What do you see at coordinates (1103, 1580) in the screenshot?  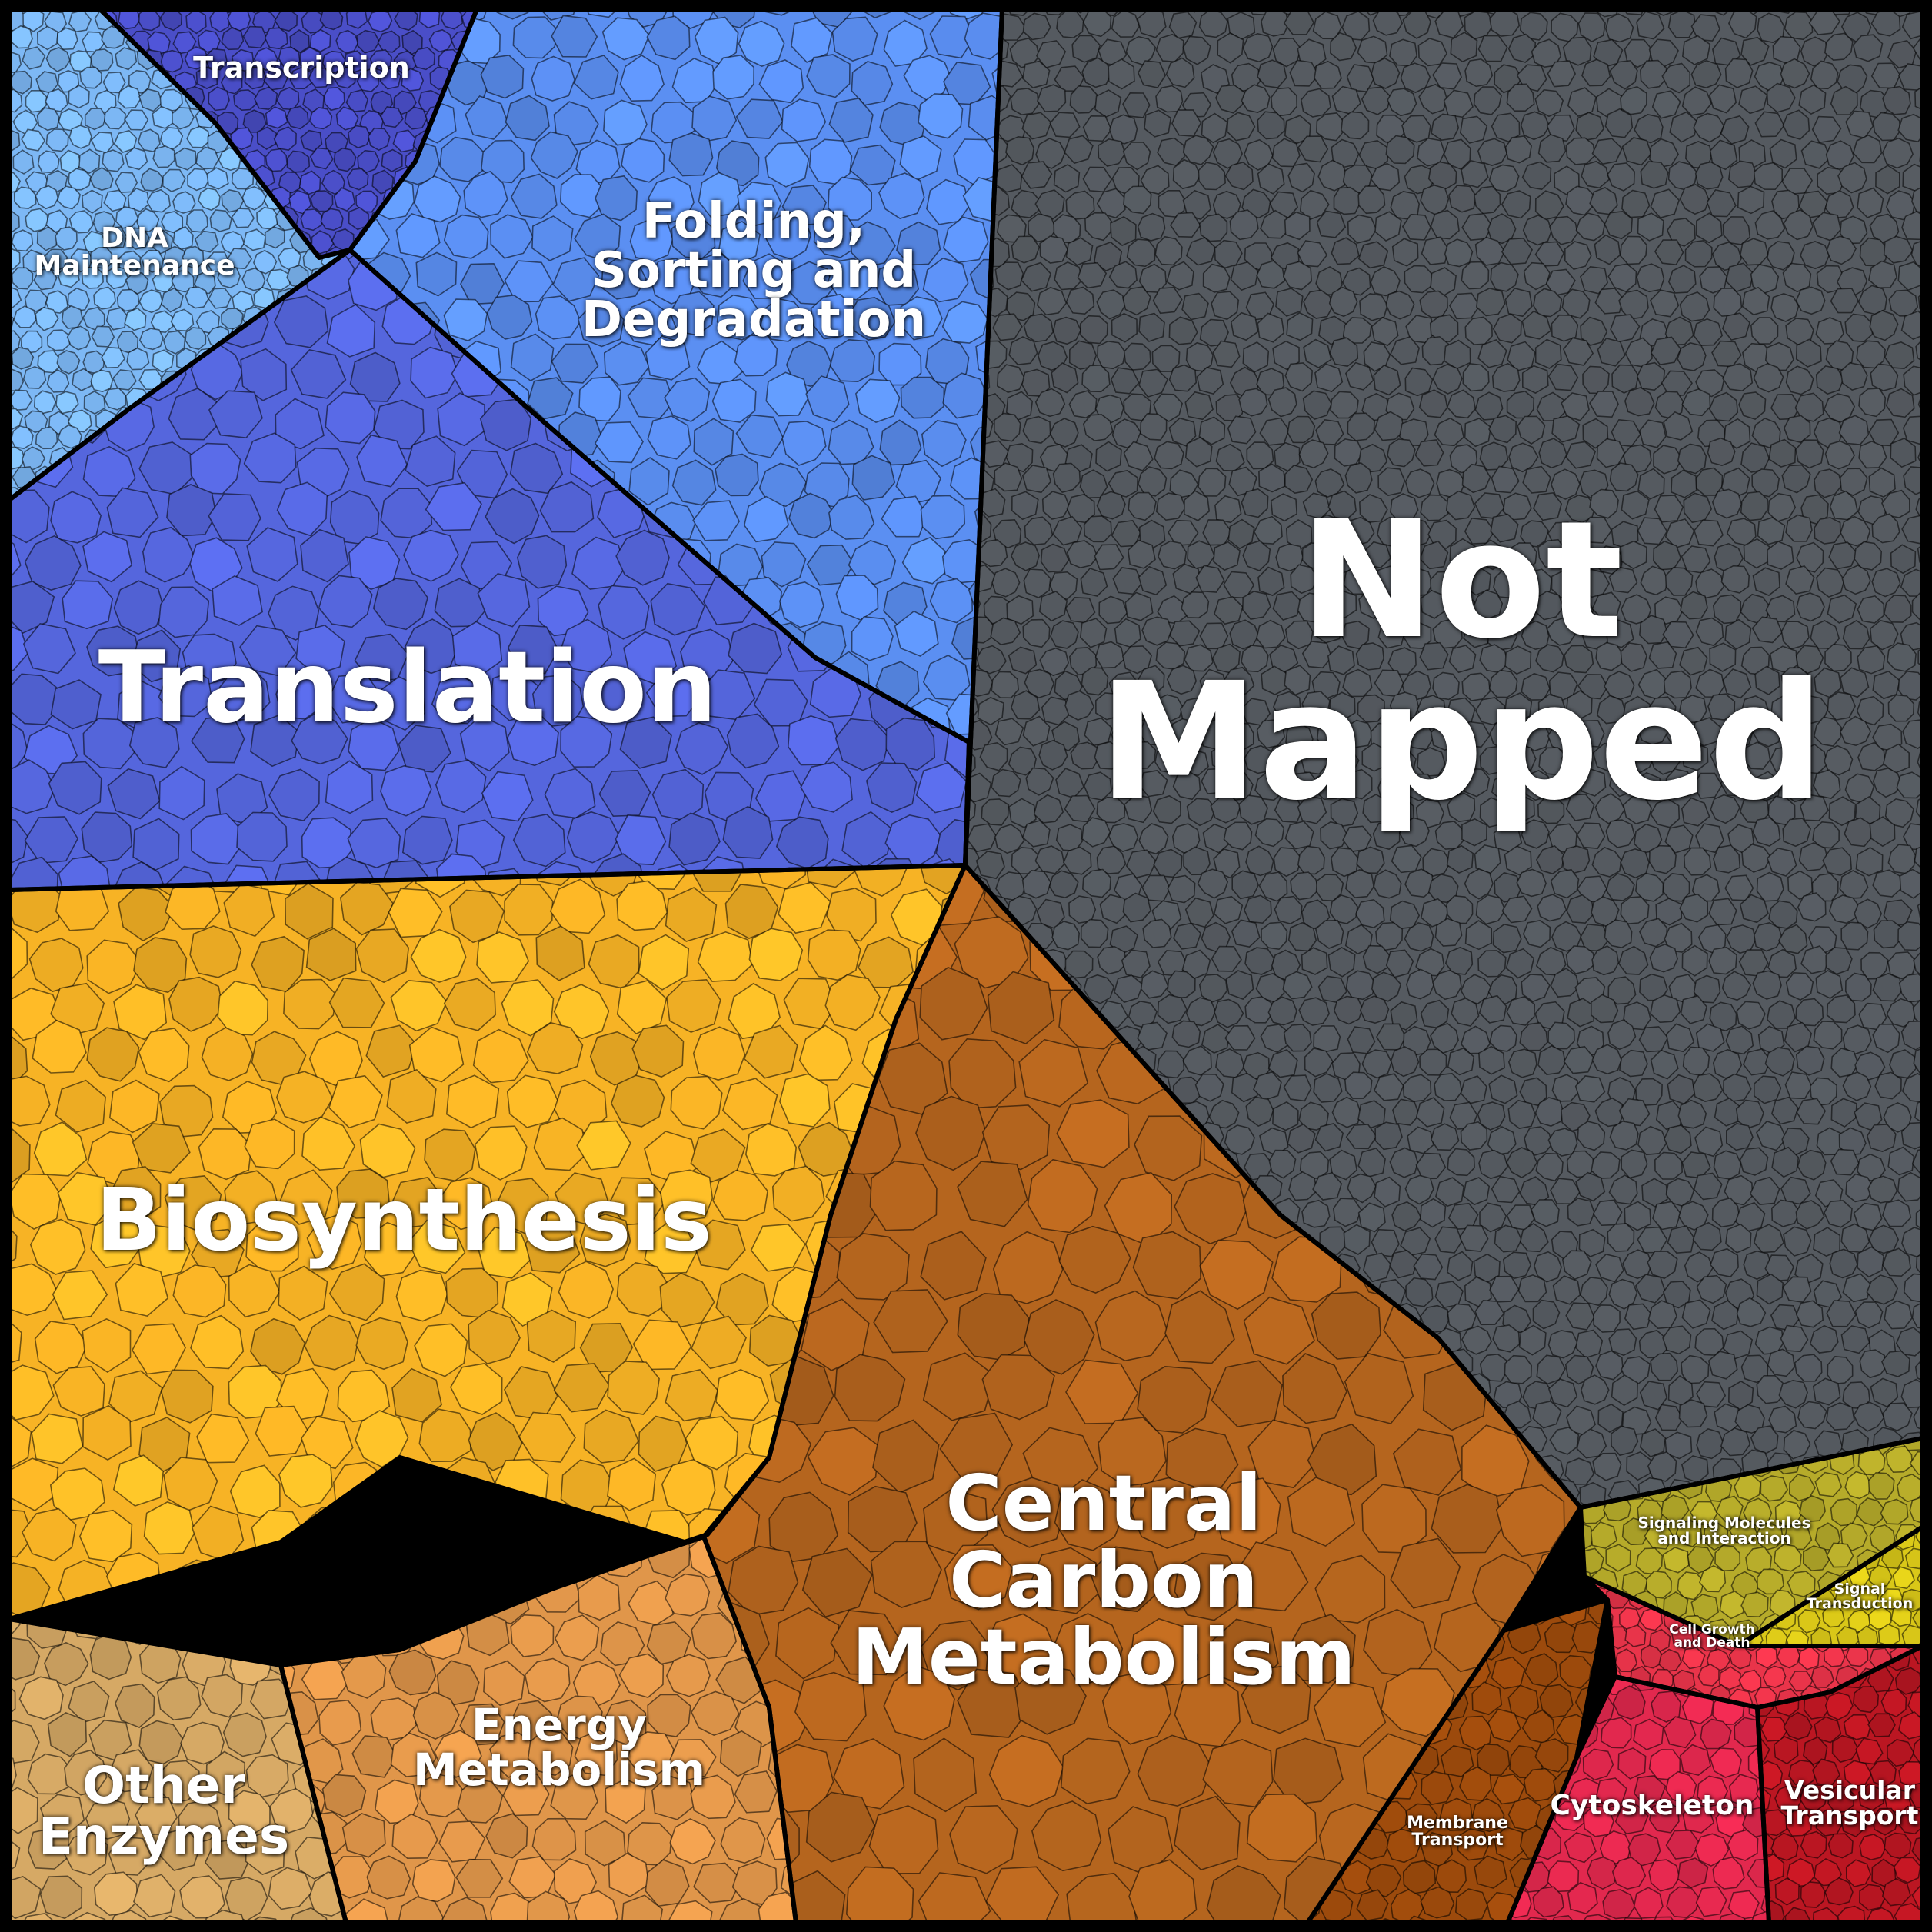 I see `label-central-carbon: Central Carbon Metabolism` at bounding box center [1103, 1580].